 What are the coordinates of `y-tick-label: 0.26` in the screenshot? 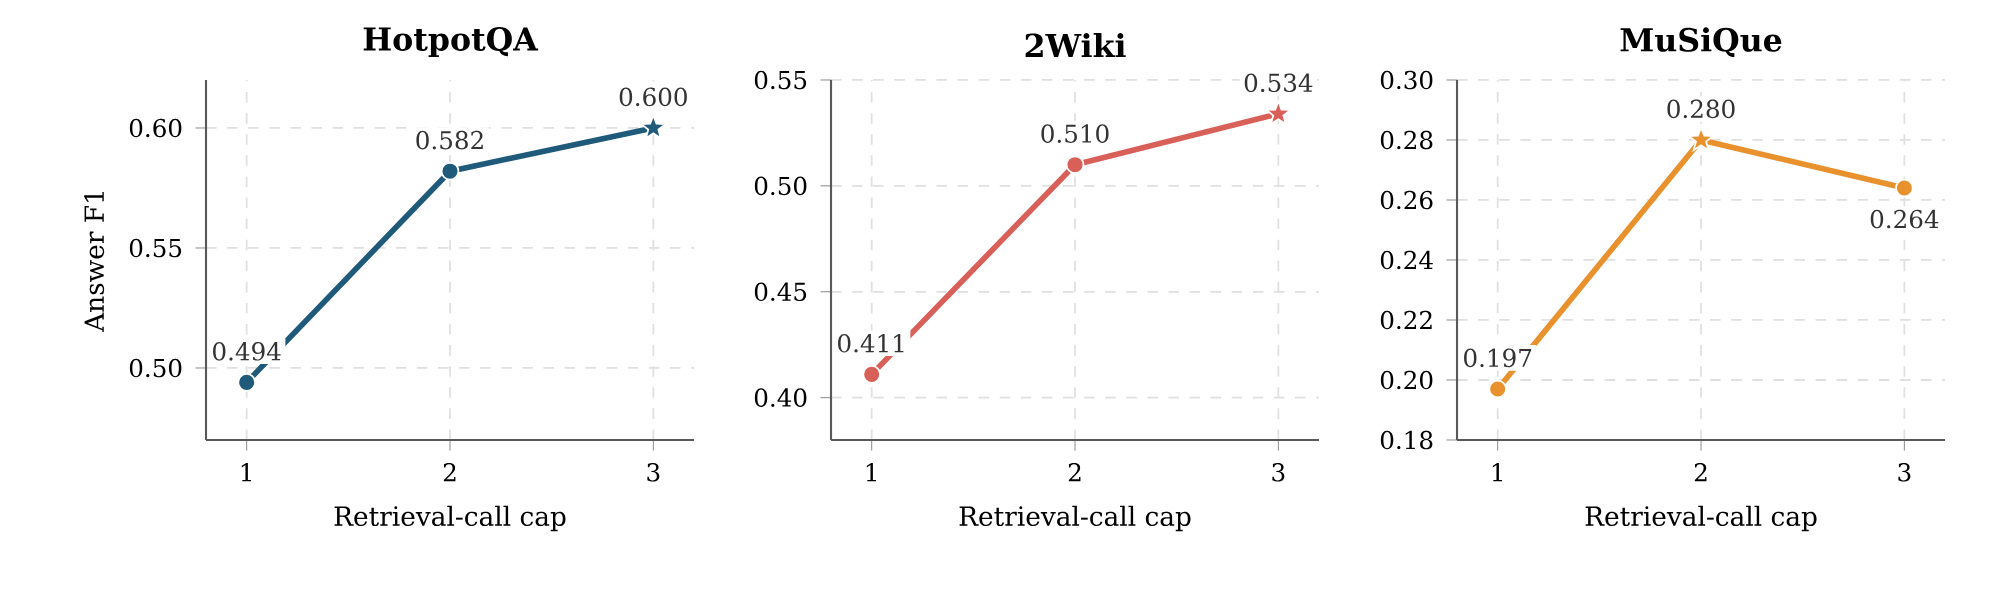 It's located at (1406, 200).